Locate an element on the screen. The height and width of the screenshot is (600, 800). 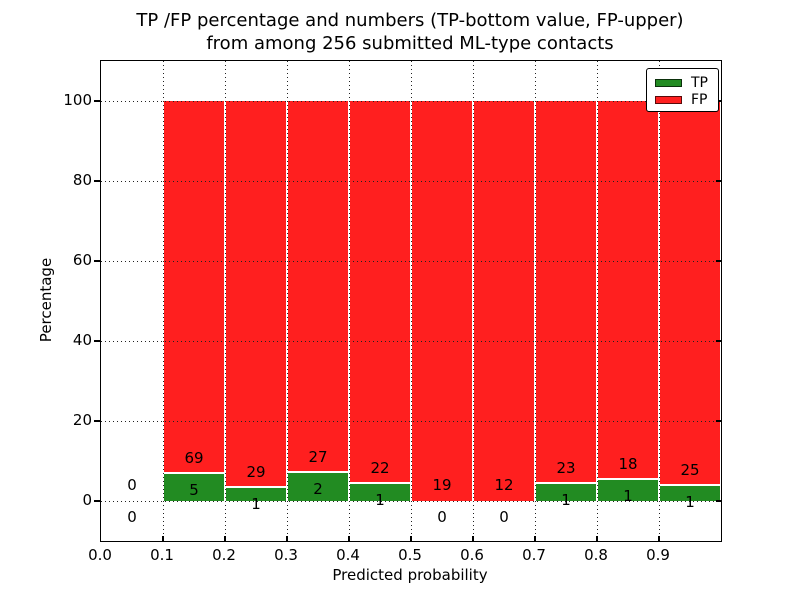
y-tick-label: 40 is located at coordinates (82, 340).